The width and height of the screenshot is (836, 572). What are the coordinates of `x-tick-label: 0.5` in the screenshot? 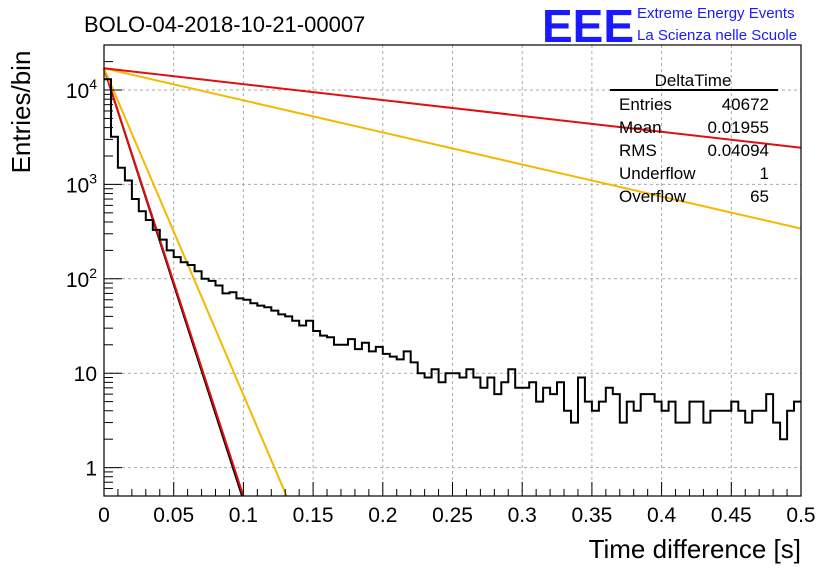 It's located at (800, 515).